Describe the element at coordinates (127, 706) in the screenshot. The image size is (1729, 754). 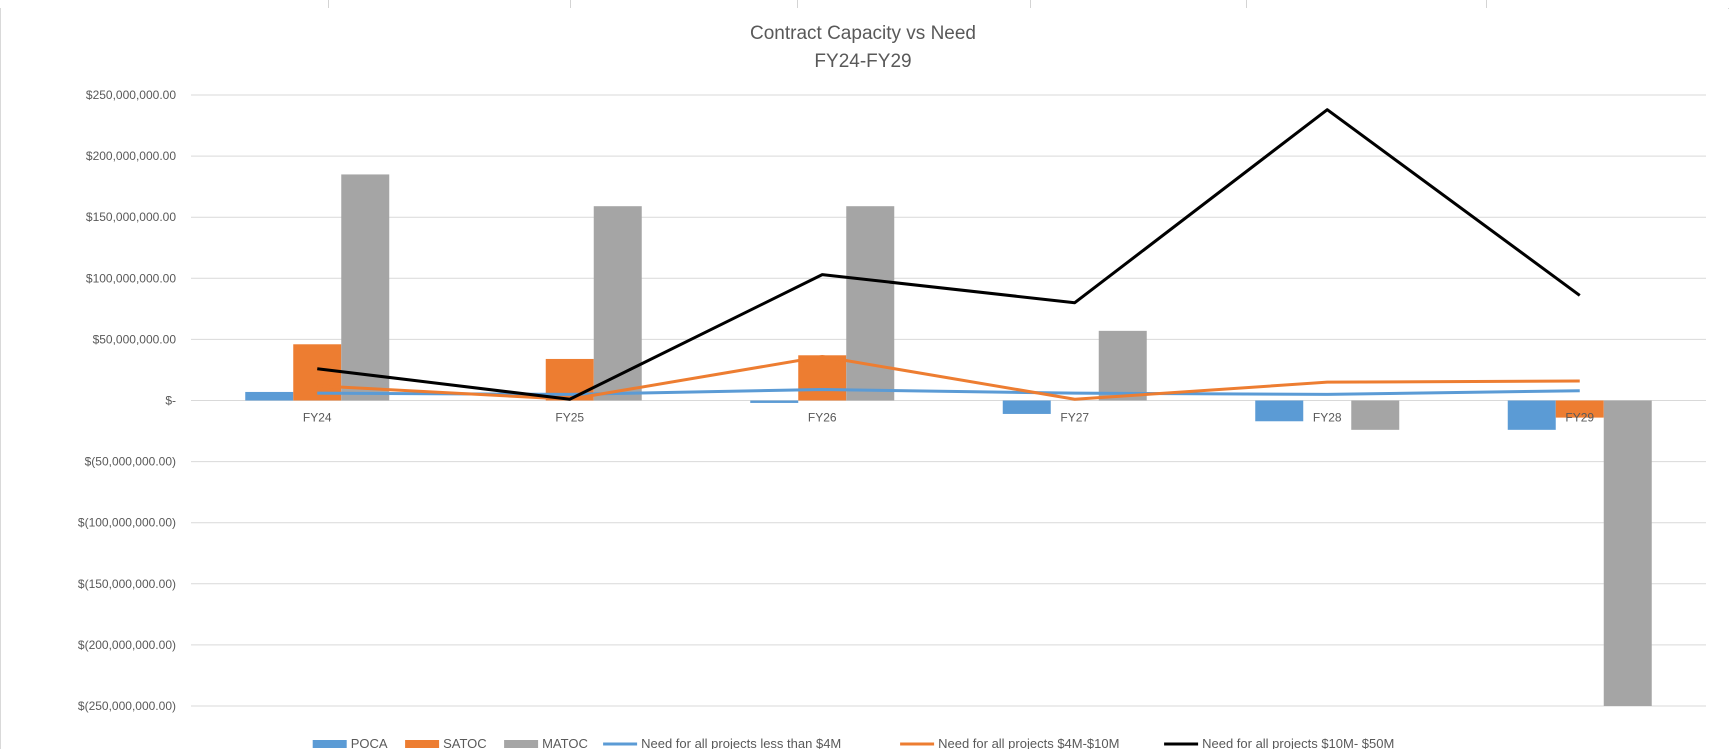
I see `y-tick-label: $(250,000,000.00)` at that location.